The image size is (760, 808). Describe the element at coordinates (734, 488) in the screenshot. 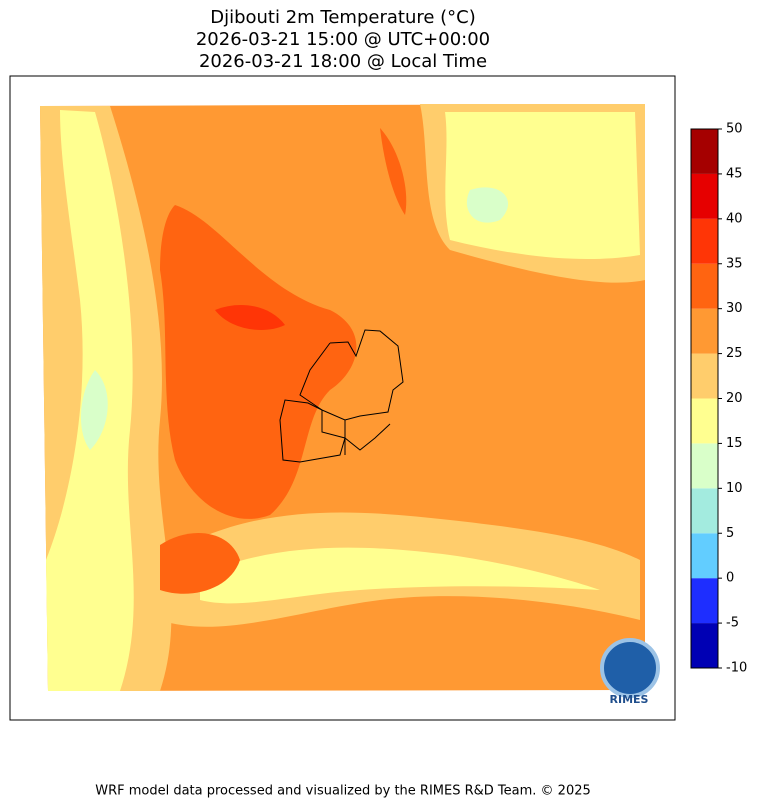

I see `tick-label: 10` at that location.